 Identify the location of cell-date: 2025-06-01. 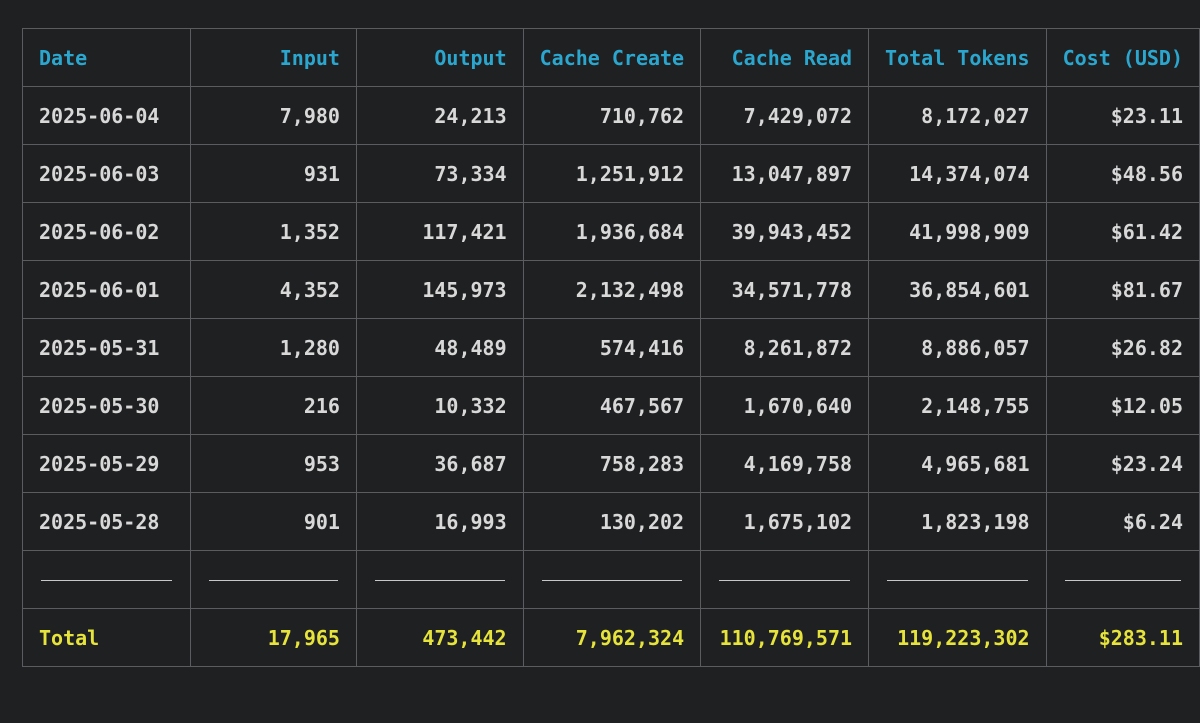
(106, 289).